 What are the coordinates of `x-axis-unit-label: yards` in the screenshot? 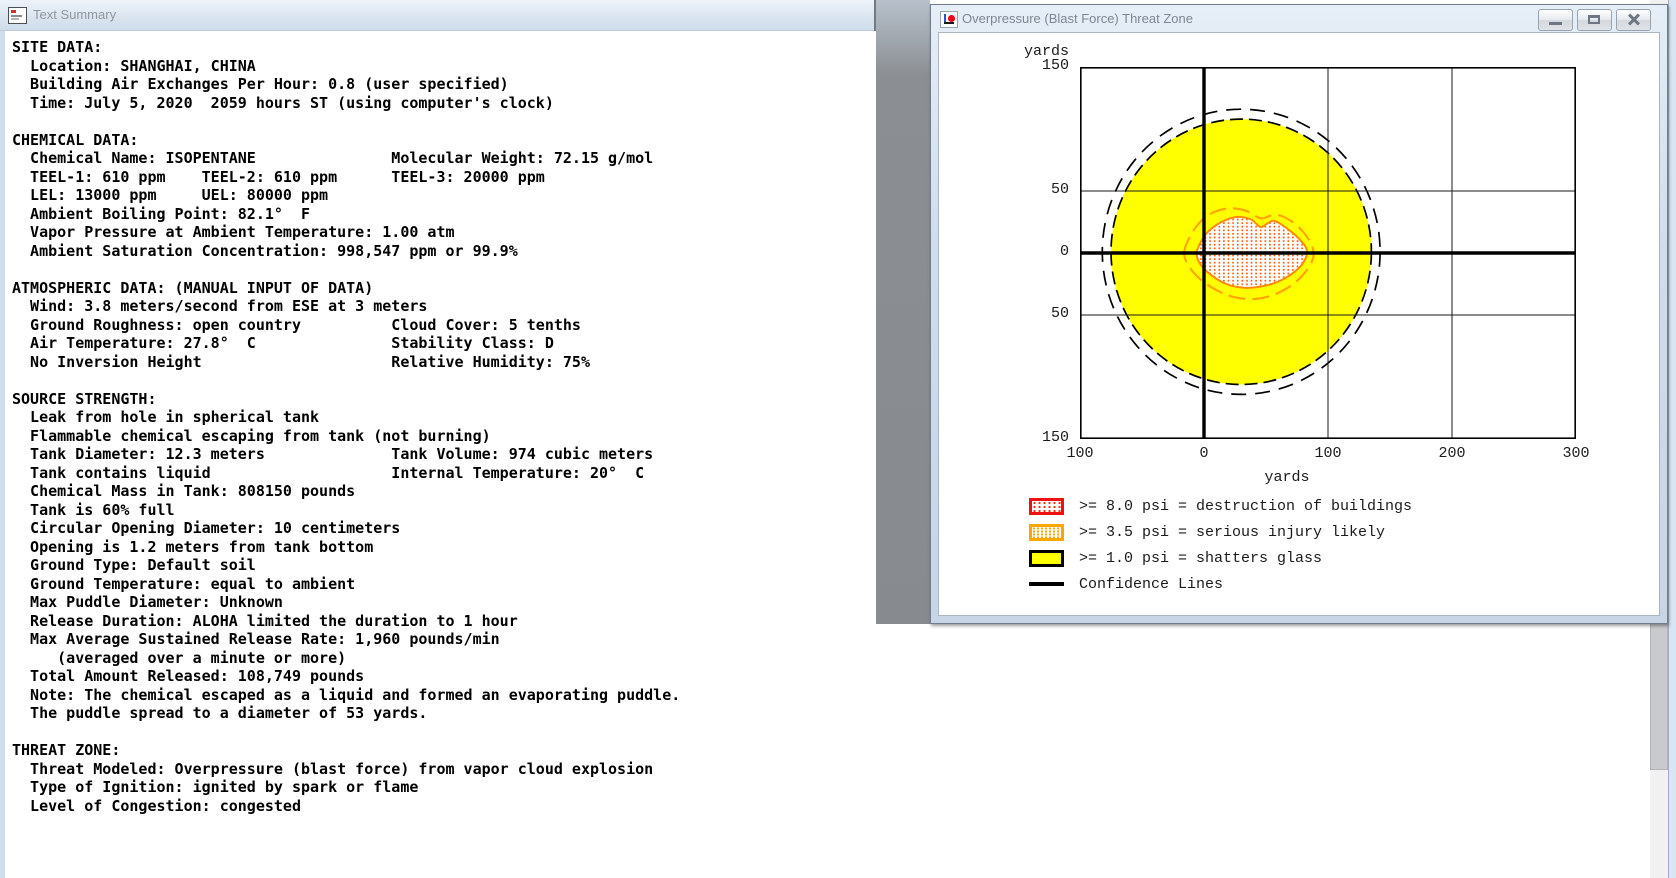 It's located at (1287, 477).